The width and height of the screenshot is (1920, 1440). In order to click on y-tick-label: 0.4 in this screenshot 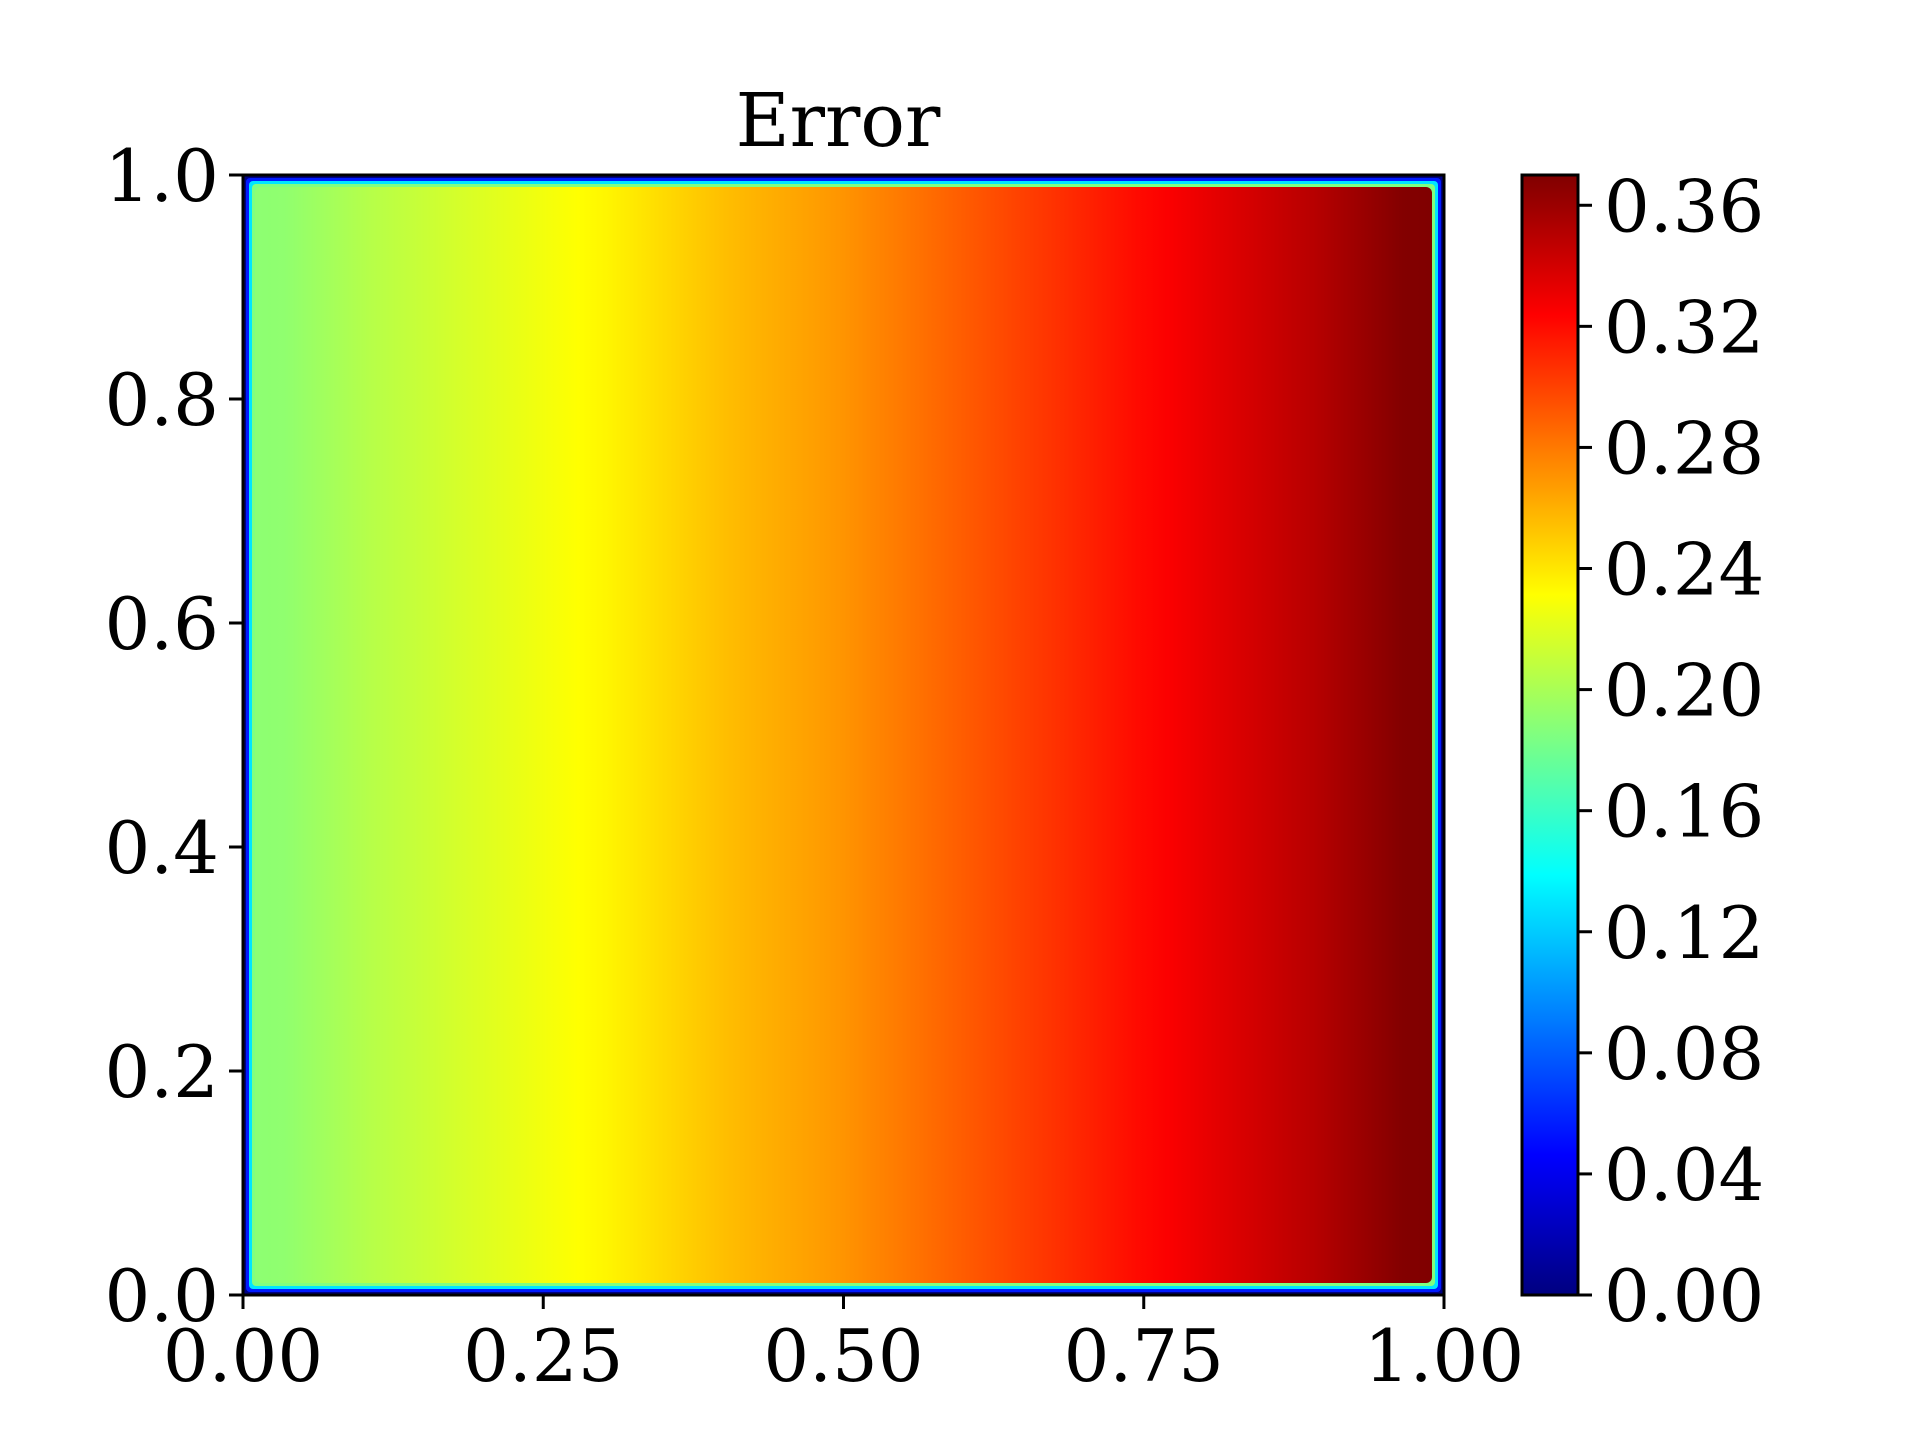, I will do `click(161, 848)`.